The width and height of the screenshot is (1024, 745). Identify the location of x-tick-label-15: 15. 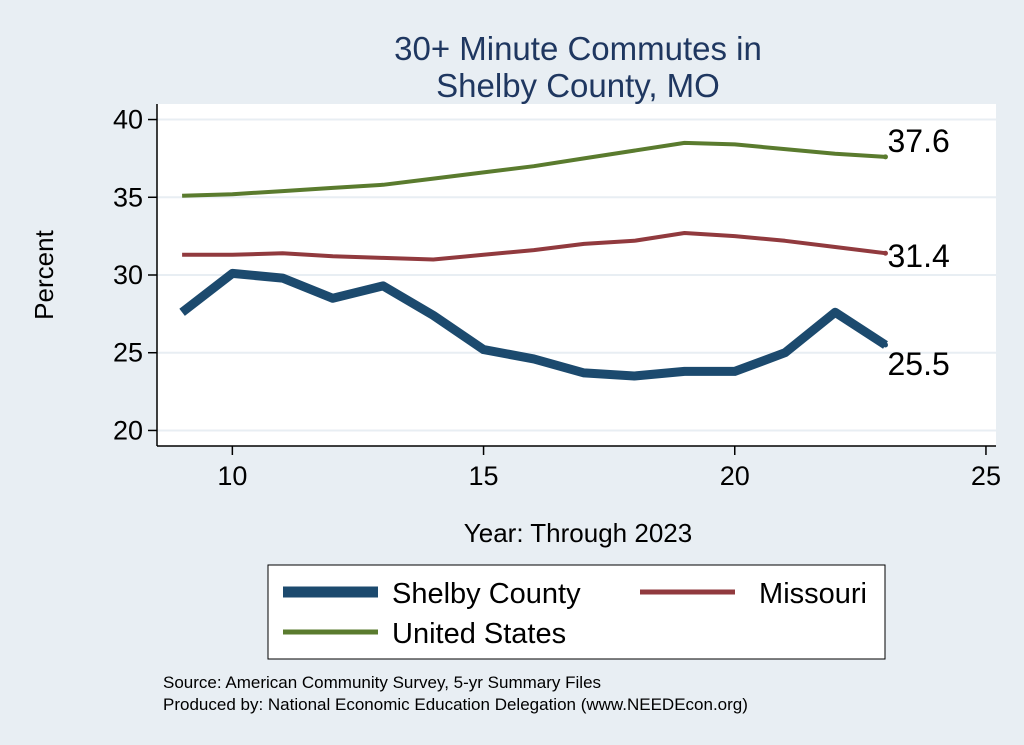
(484, 476).